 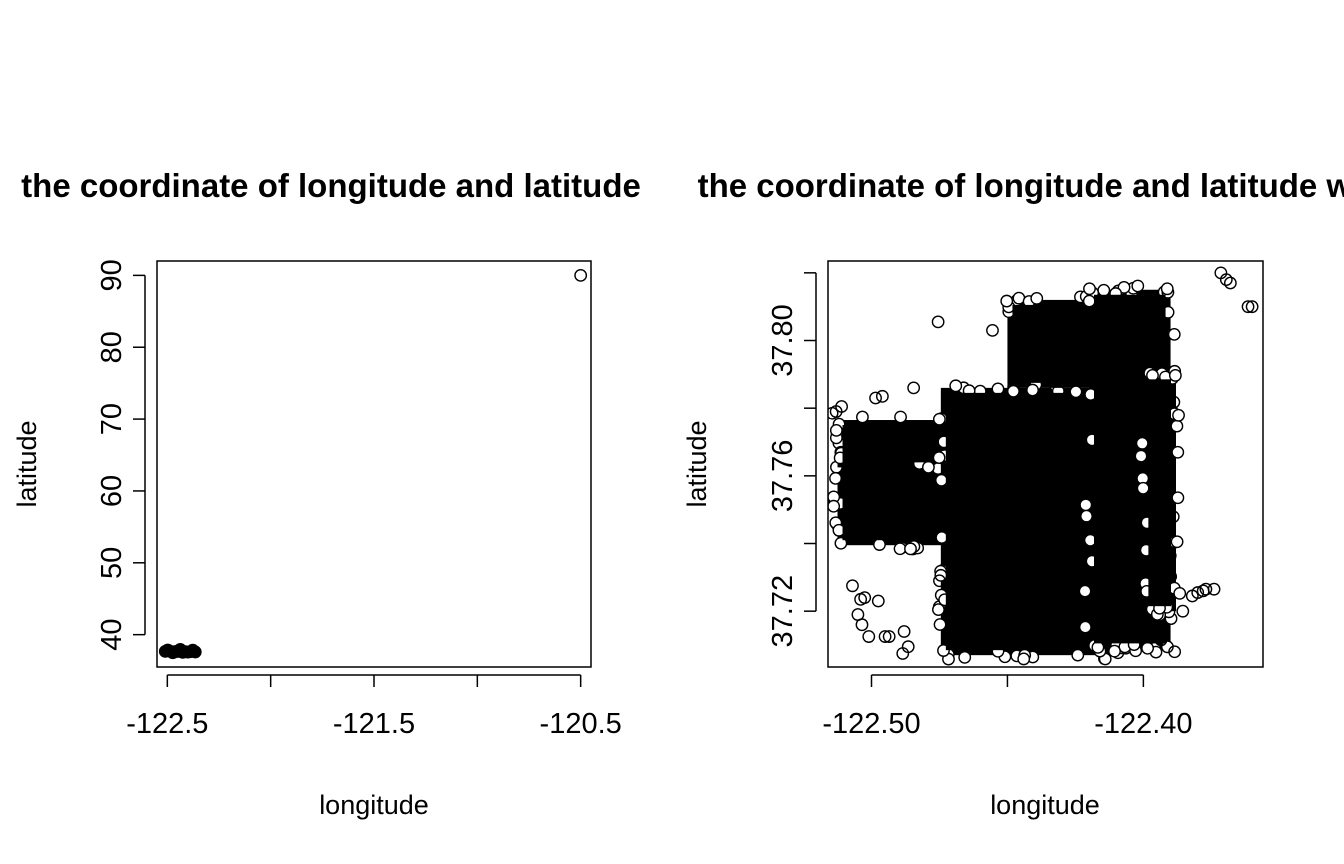 What do you see at coordinates (1159, 493) in the screenshot?
I see `dense-point-core` at bounding box center [1159, 493].